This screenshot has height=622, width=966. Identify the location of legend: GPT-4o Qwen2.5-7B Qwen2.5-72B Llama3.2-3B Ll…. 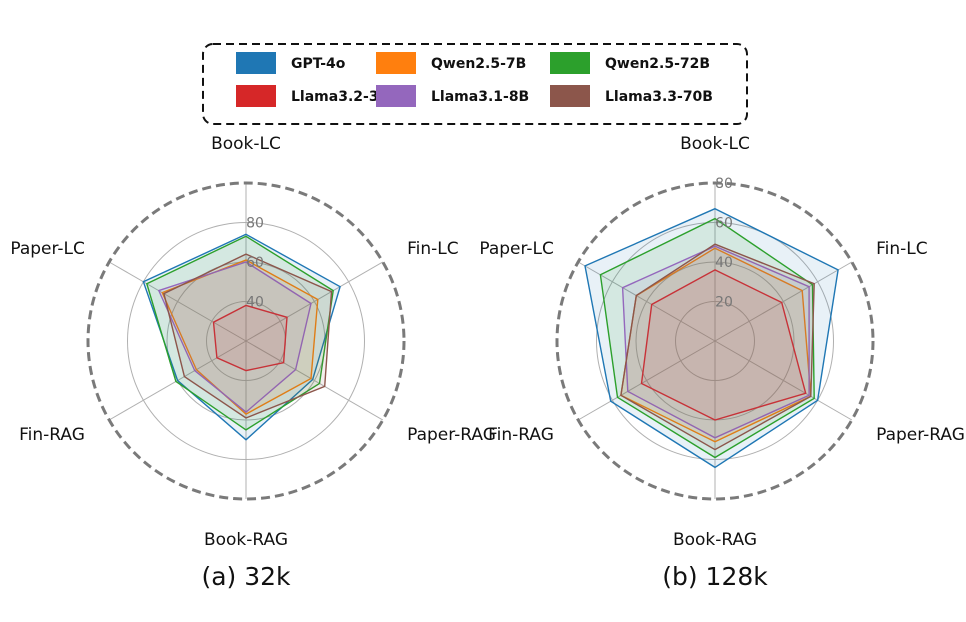
(475, 84).